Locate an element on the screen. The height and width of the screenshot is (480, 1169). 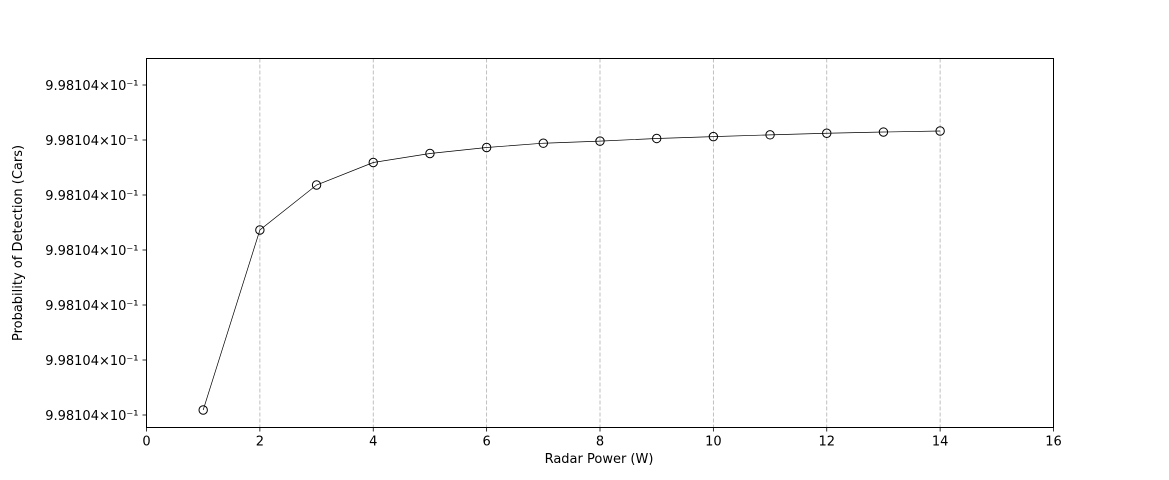
x-tick-label: 12 is located at coordinates (826, 442).